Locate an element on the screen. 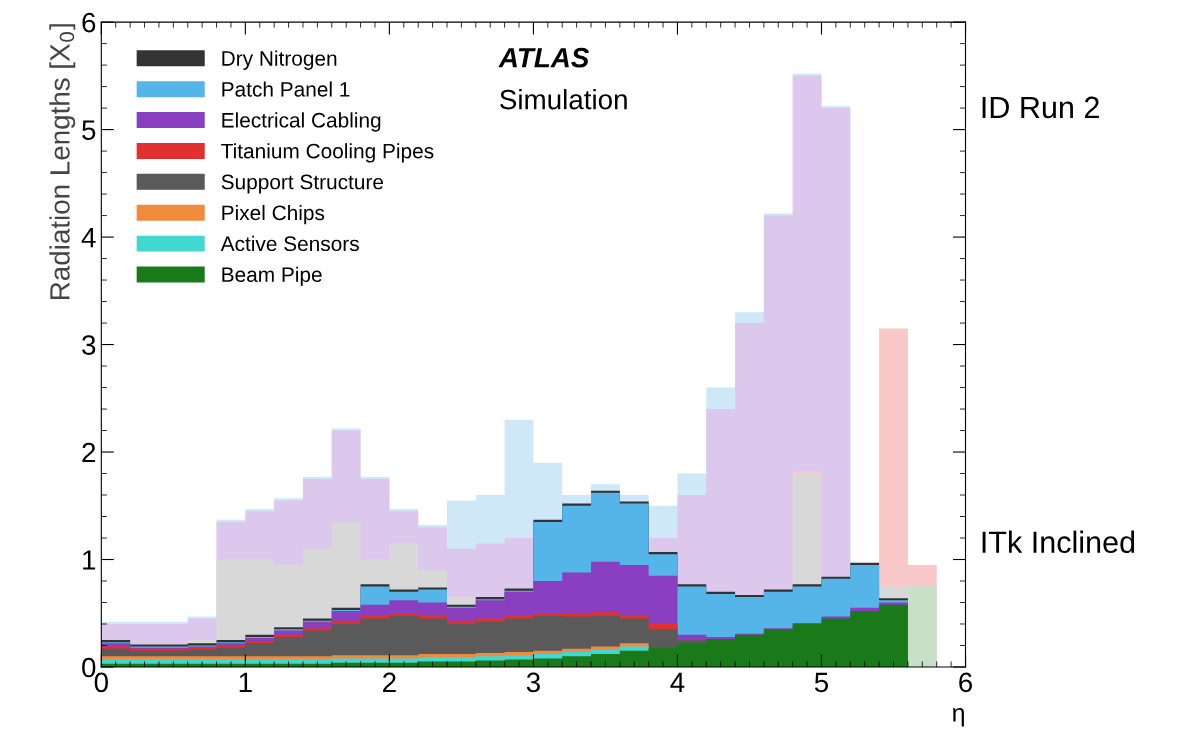 The width and height of the screenshot is (1192, 737). y-tick-label: 6 is located at coordinates (89, 22).